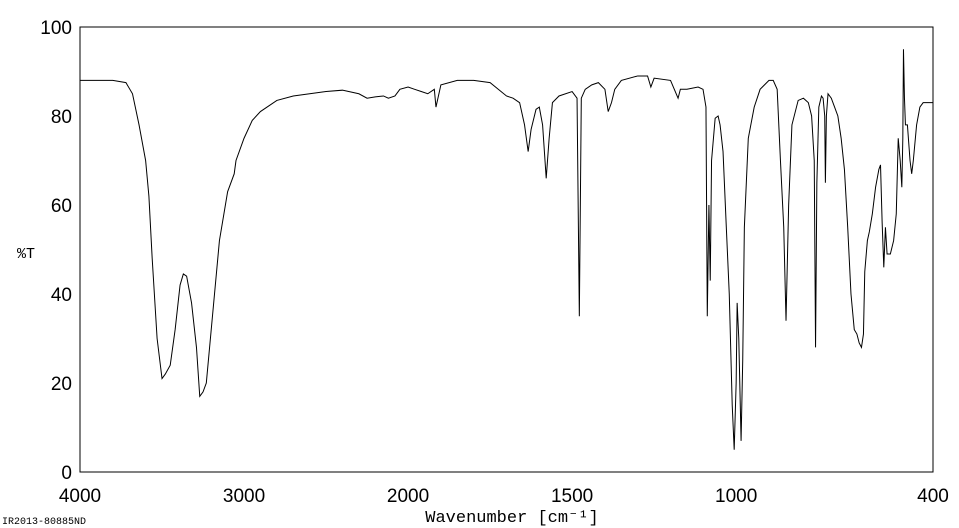 Image resolution: width=959 pixels, height=528 pixels. What do you see at coordinates (66, 473) in the screenshot?
I see `y-tick-label: 0` at bounding box center [66, 473].